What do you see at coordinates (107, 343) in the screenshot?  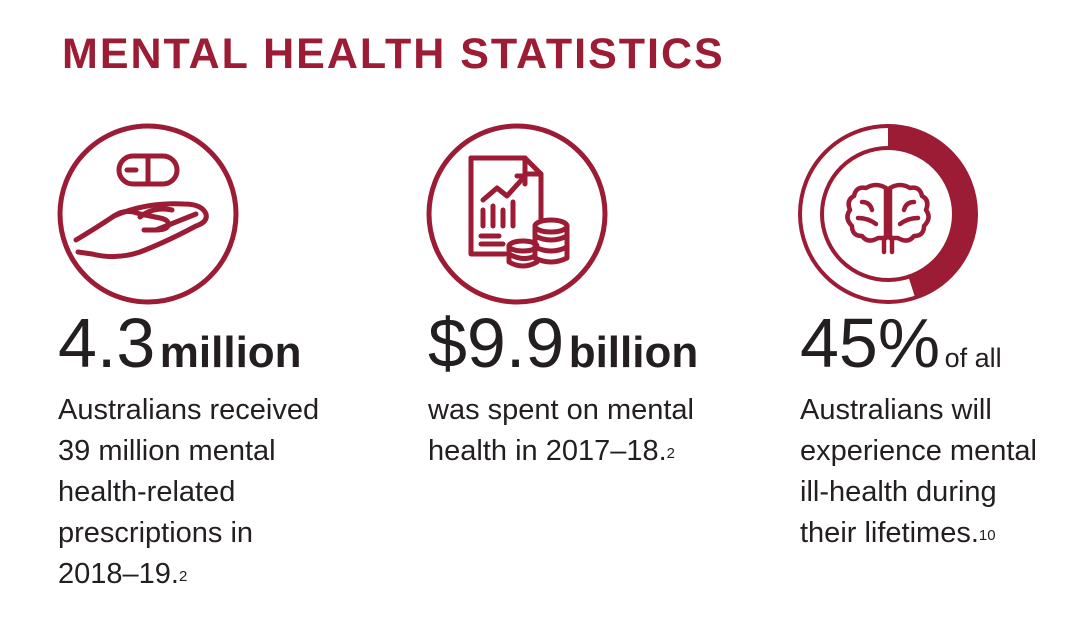 I see `stat-number: 4.3` at bounding box center [107, 343].